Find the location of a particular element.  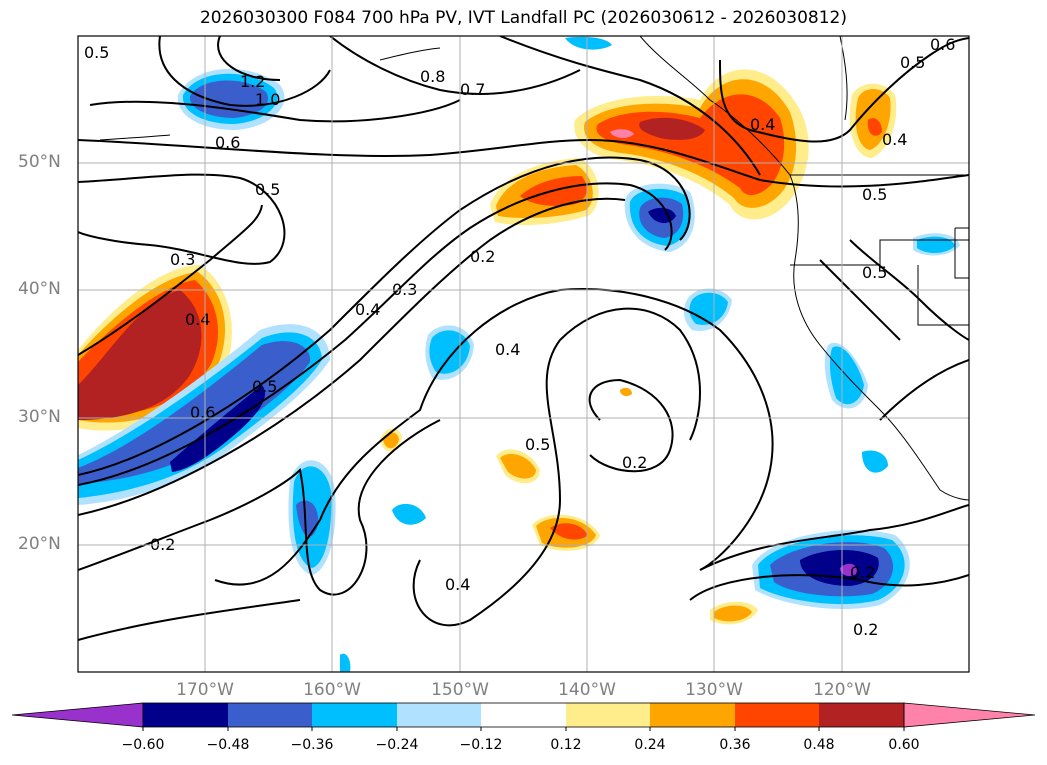

contour-label: 0.7 is located at coordinates (472, 89).